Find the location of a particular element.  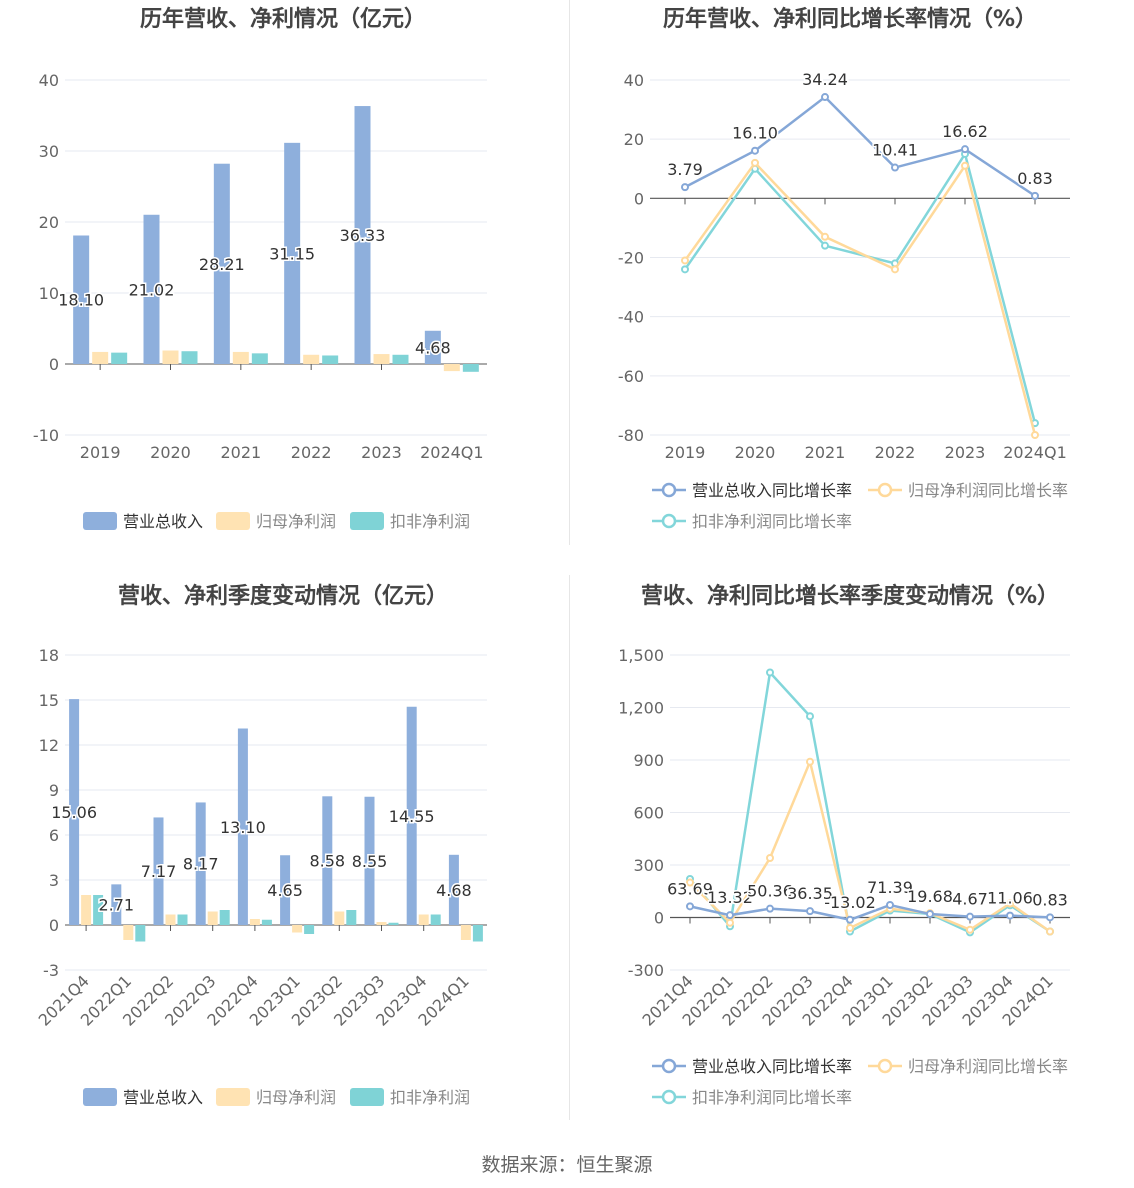

chart-title: 营收、净利季度变动情况（亿元） is located at coordinates (283, 596).